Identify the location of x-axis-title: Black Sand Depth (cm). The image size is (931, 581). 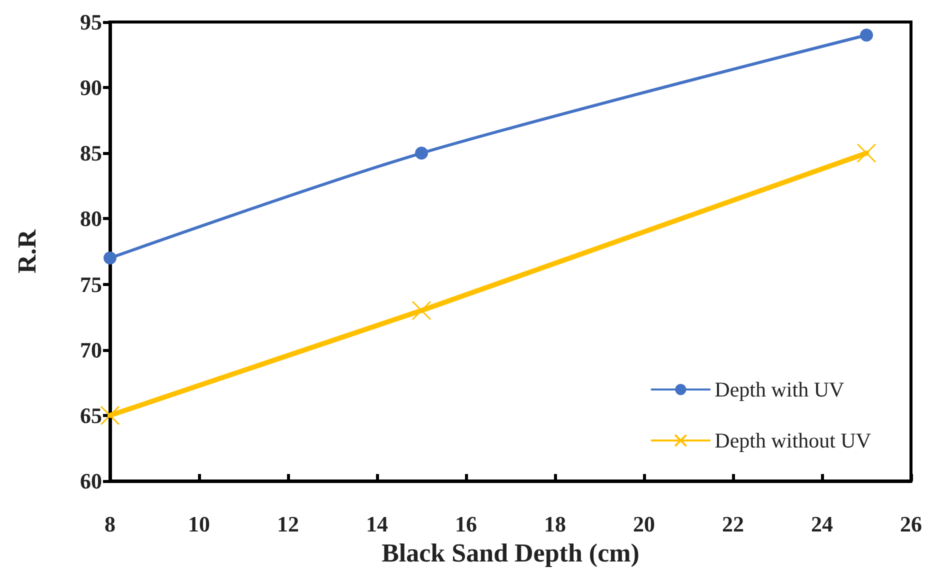
(511, 553).